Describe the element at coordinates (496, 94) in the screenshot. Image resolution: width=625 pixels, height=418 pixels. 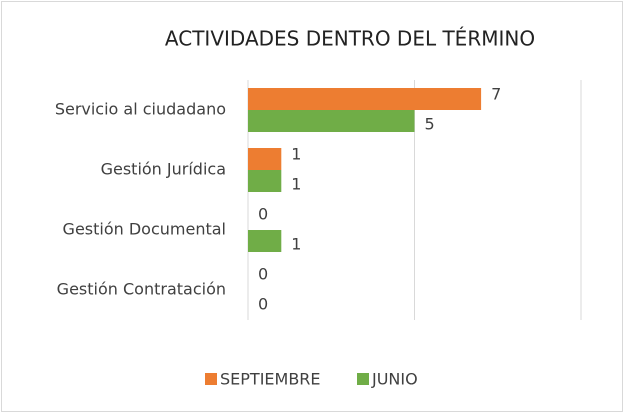
I see `value-label: 7` at that location.